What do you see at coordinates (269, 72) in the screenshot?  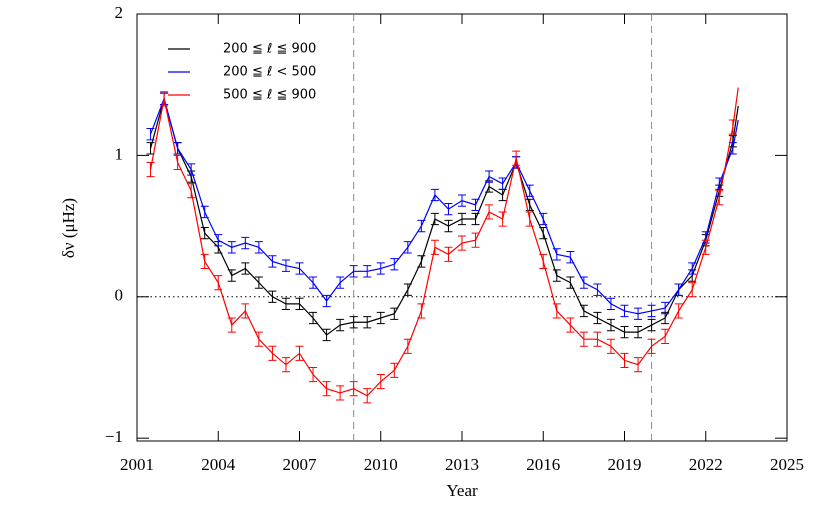 I see `legend-label: 200 ≦ ℓ < 500` at bounding box center [269, 72].